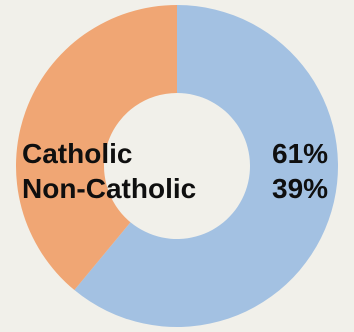 The width and height of the screenshot is (354, 332). Describe the element at coordinates (77, 153) in the screenshot. I see `legend-label-catholic: Catholic` at that location.